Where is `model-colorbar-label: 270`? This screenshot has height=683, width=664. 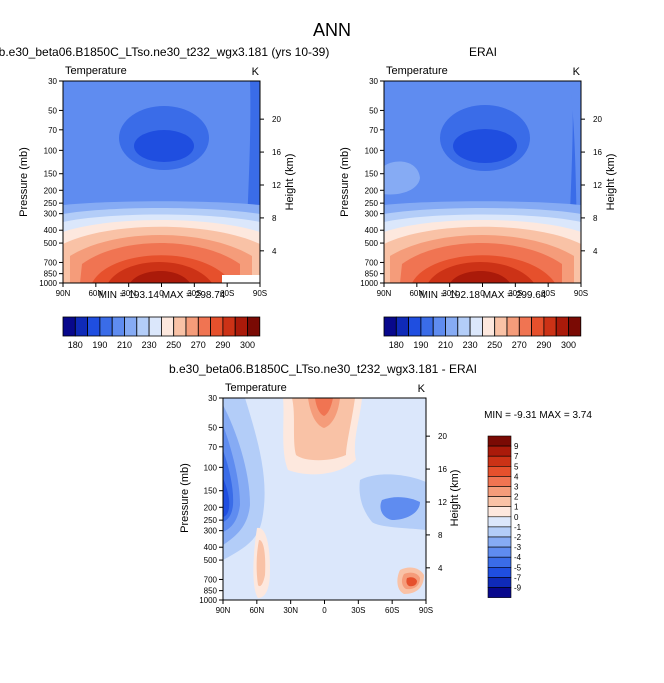
model-colorbar-label: 270 is located at coordinates (198, 345).